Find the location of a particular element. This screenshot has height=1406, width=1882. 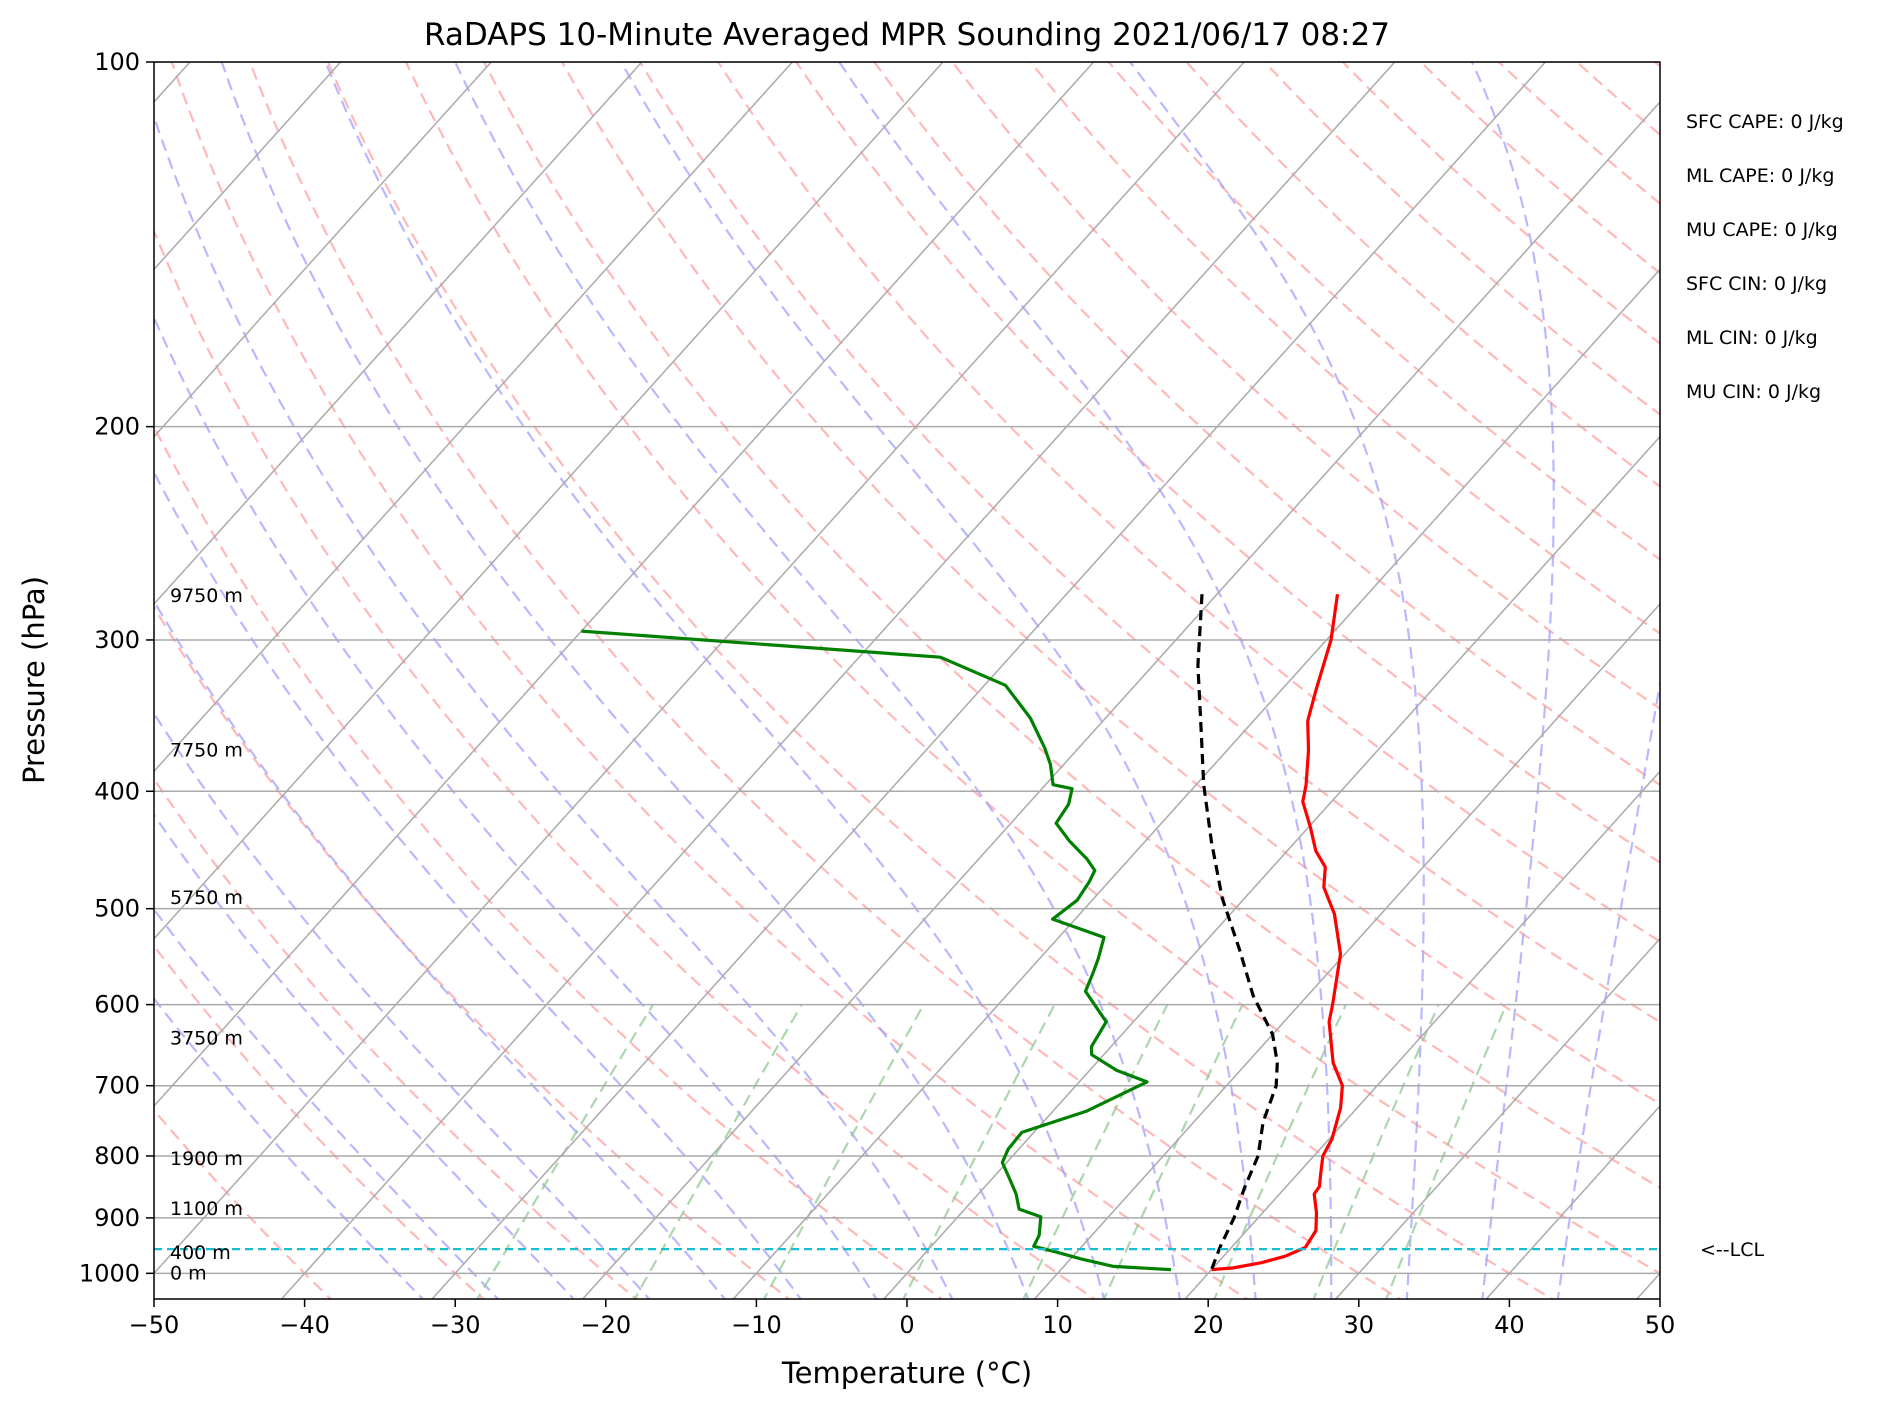

y-tick-label: 700 is located at coordinates (117, 1086).